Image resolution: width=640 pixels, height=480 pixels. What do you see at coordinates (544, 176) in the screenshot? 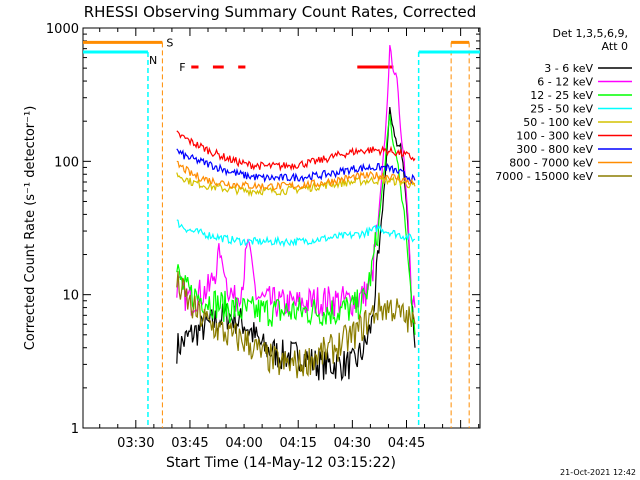
I see `legend-label: 7000 - 15000 keV` at bounding box center [544, 176].